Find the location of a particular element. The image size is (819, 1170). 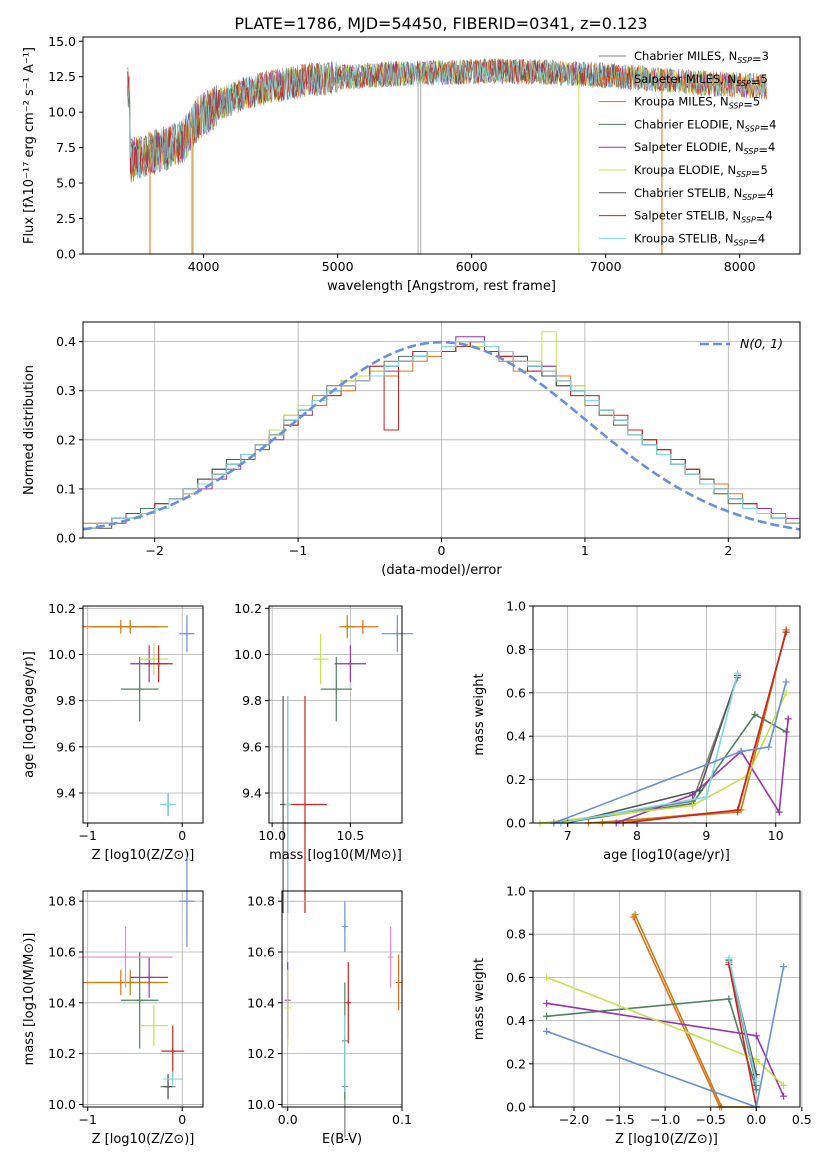

legend-model-name: Salpeter MILES is located at coordinates (677, 79).